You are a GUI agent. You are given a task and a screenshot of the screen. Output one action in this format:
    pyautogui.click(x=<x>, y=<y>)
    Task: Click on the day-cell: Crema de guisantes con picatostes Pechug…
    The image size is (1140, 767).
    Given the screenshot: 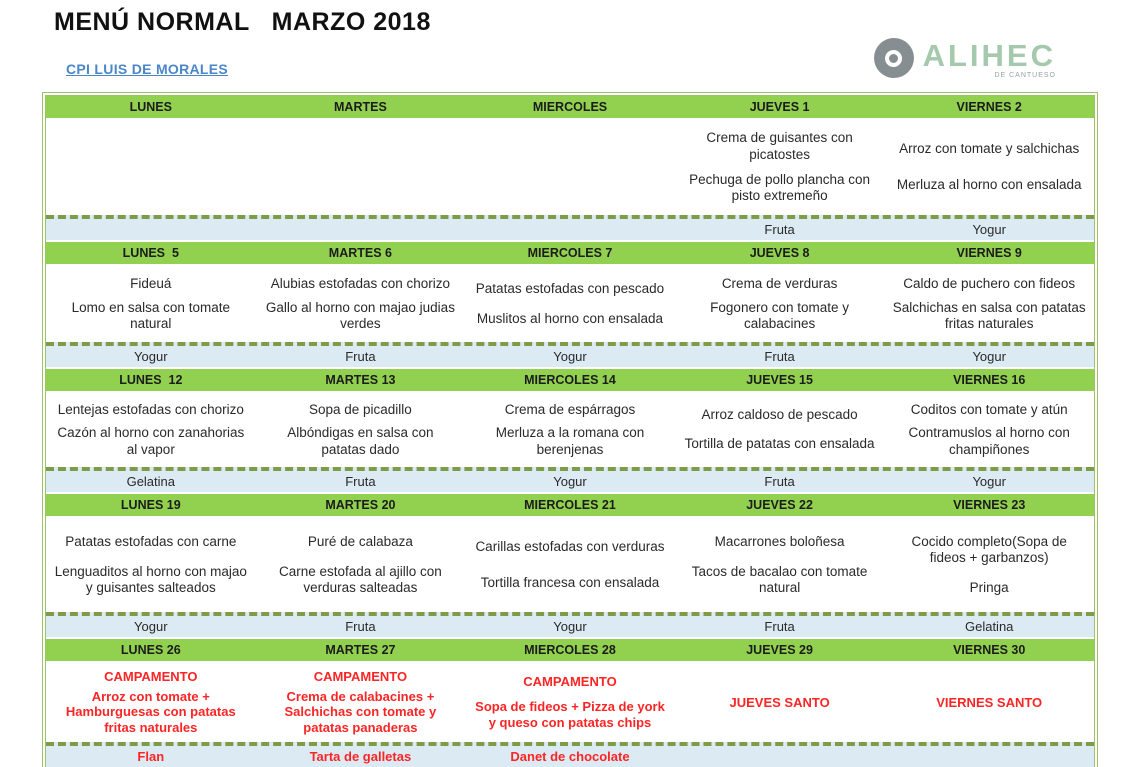 What is the action you would take?
    pyautogui.click(x=780, y=167)
    